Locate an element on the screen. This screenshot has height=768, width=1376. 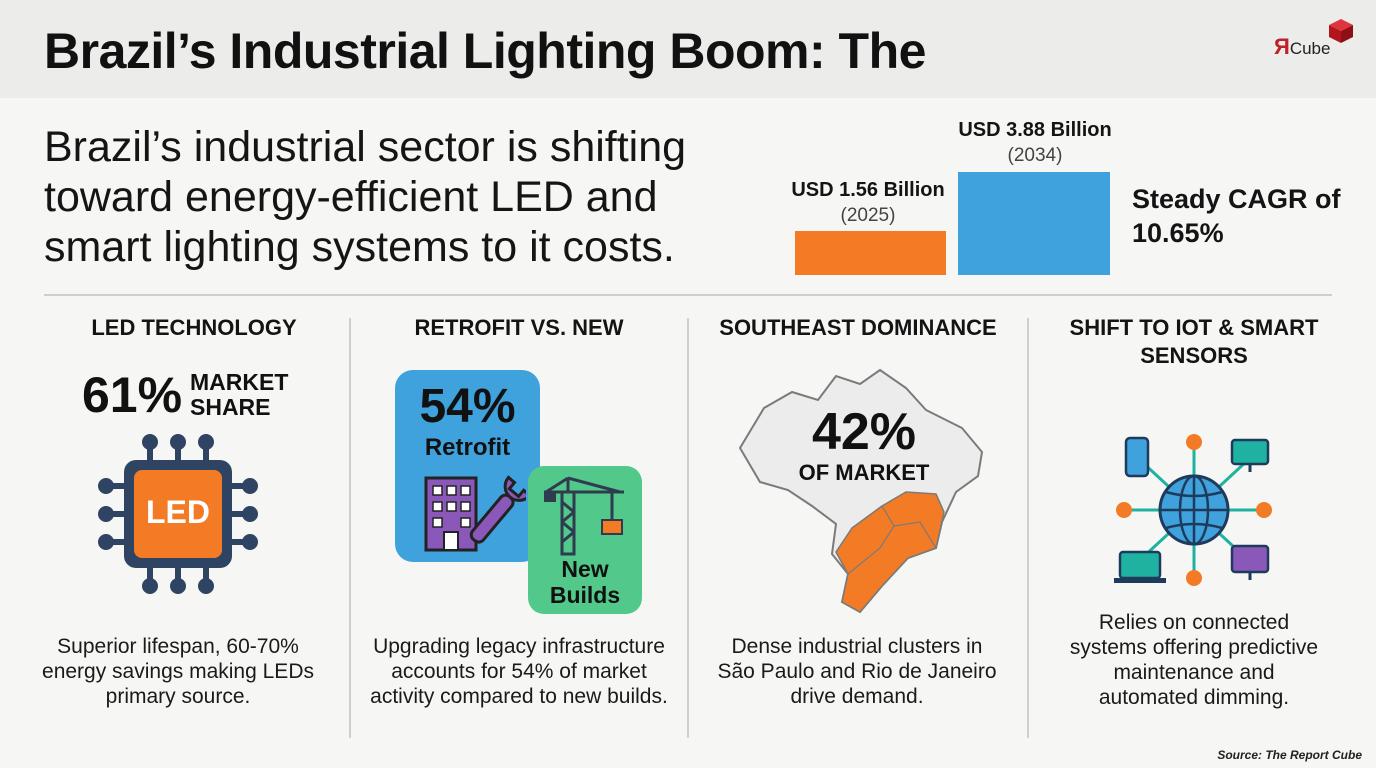
southeast-stat-label: OF MARKET is located at coordinates (864, 472).